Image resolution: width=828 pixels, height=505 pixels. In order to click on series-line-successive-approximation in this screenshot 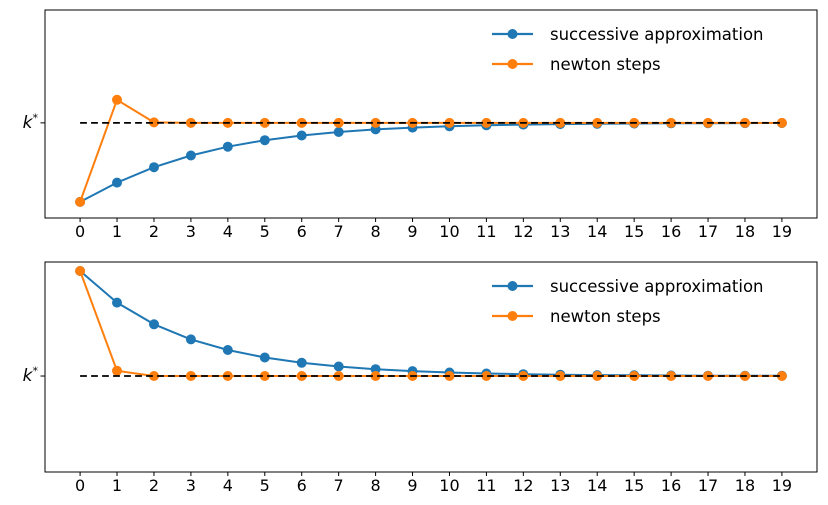, I will do `click(430, 162)`.